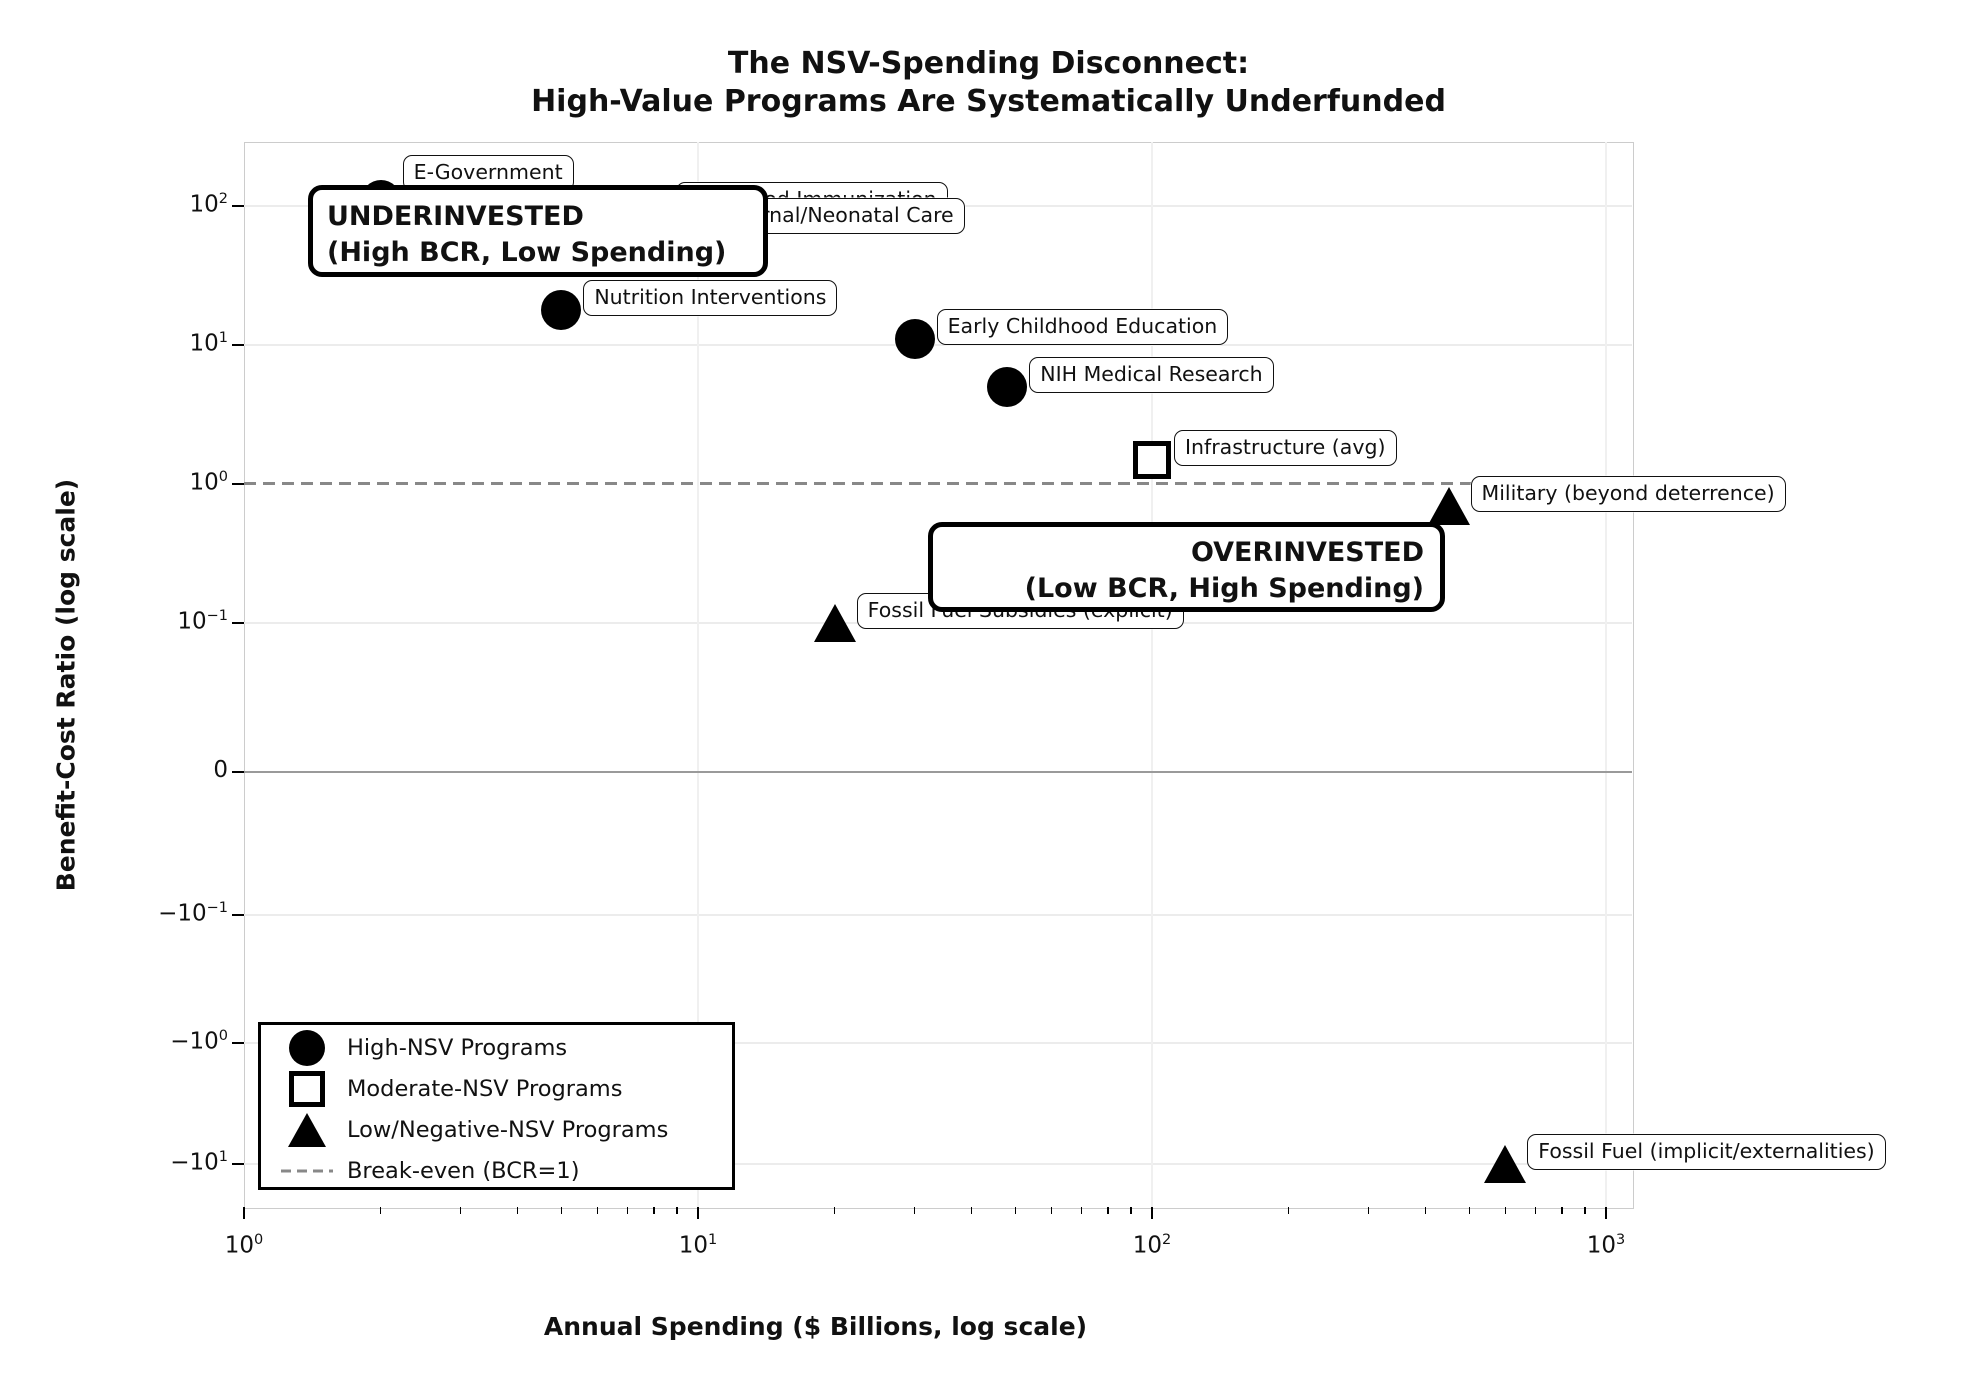 Image resolution: width=1977 pixels, height=1384 pixels. Describe the element at coordinates (220, 770) in the screenshot. I see `y-tick-label: 0` at that location.